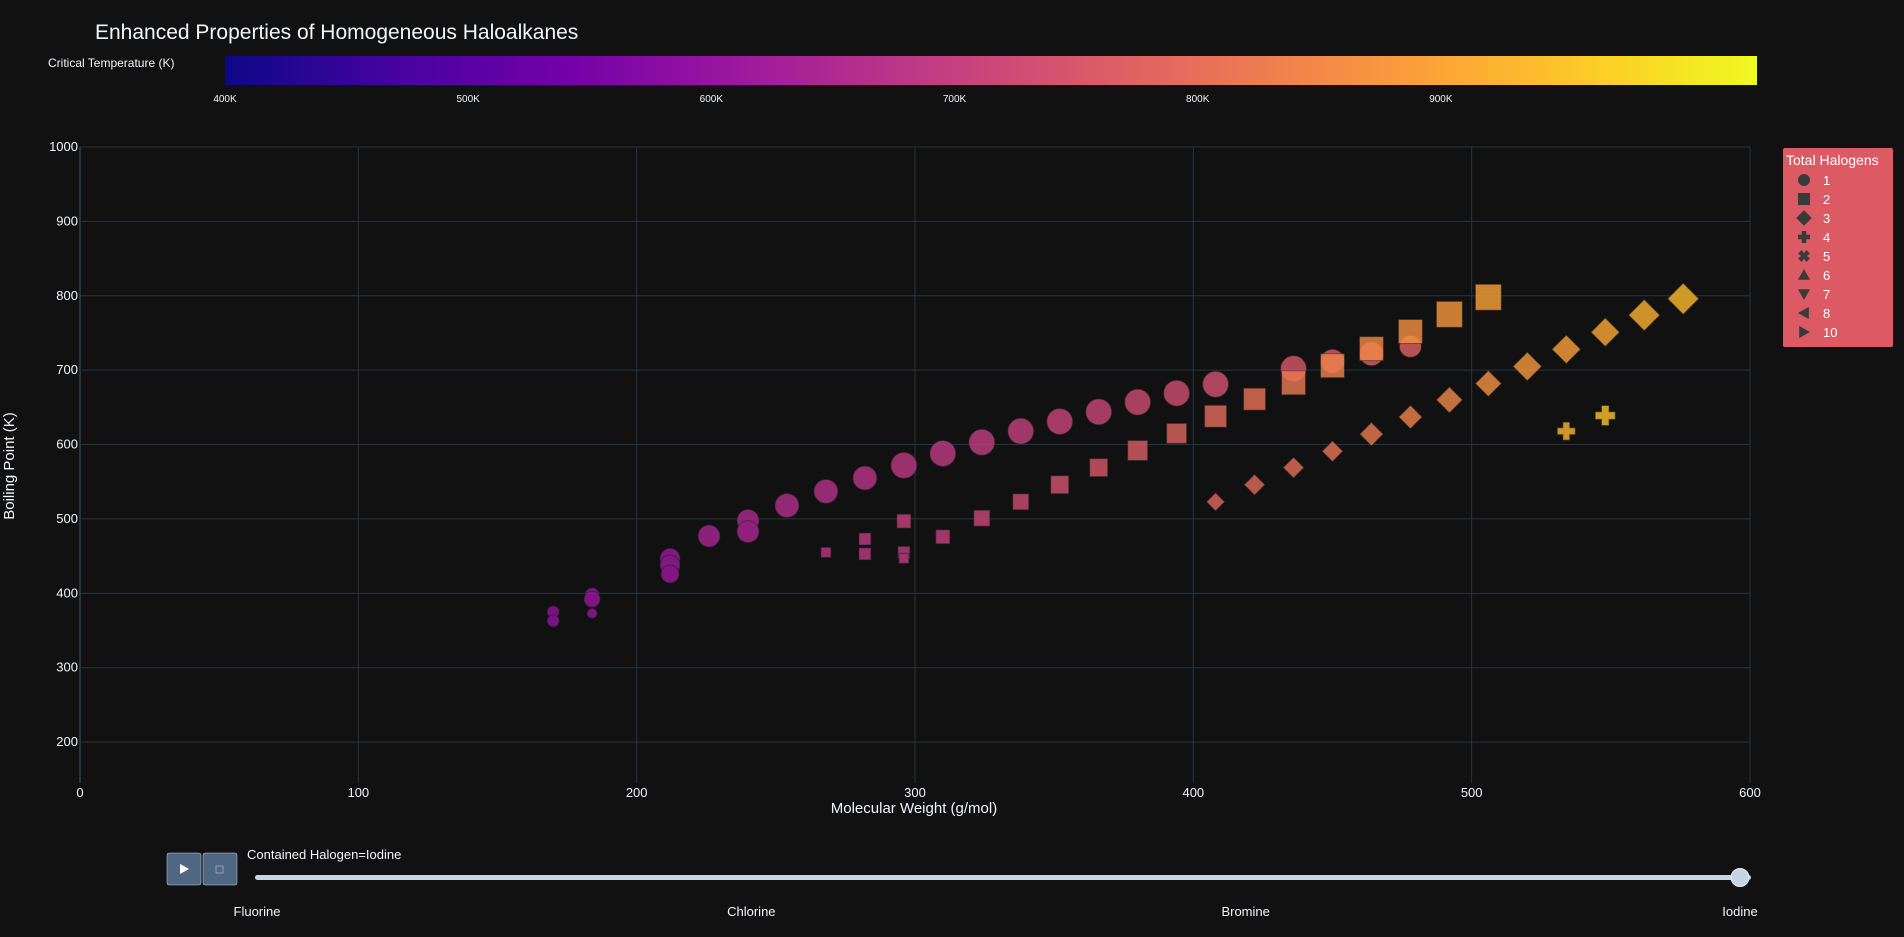  I want to click on square-icon, so click(1804, 199).